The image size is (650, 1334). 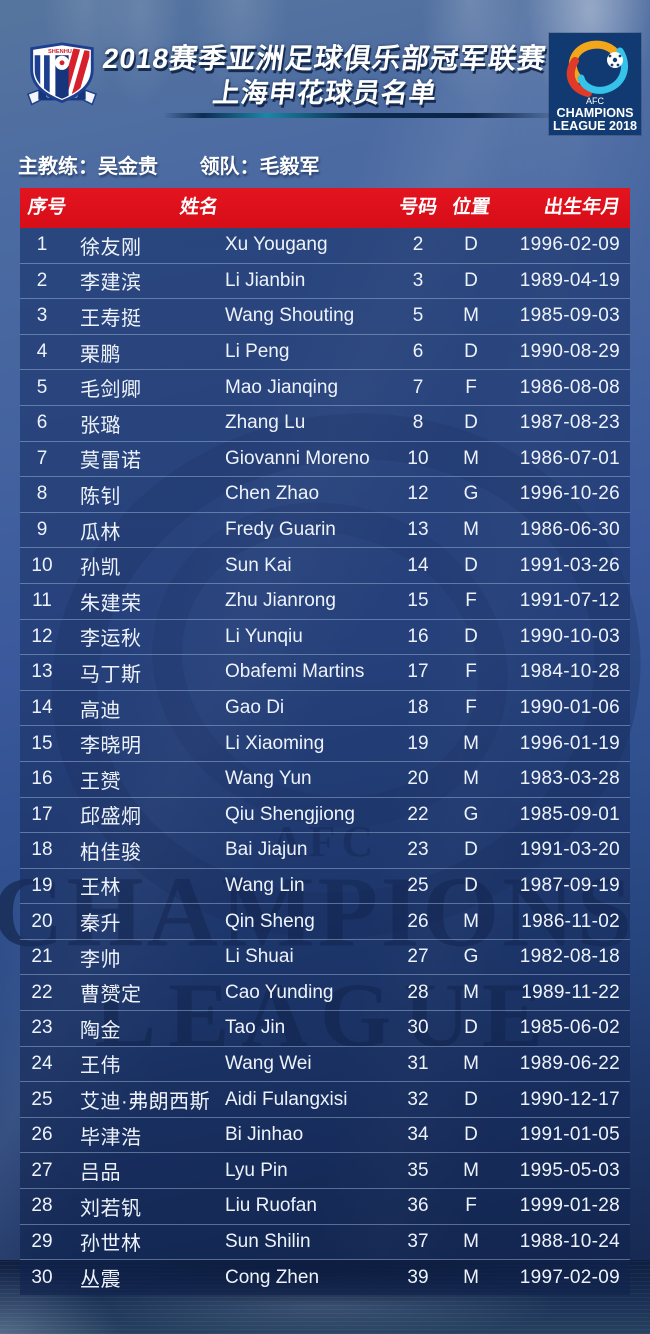 What do you see at coordinates (569, 280) in the screenshot?
I see `birth-date: 1989-04-19` at bounding box center [569, 280].